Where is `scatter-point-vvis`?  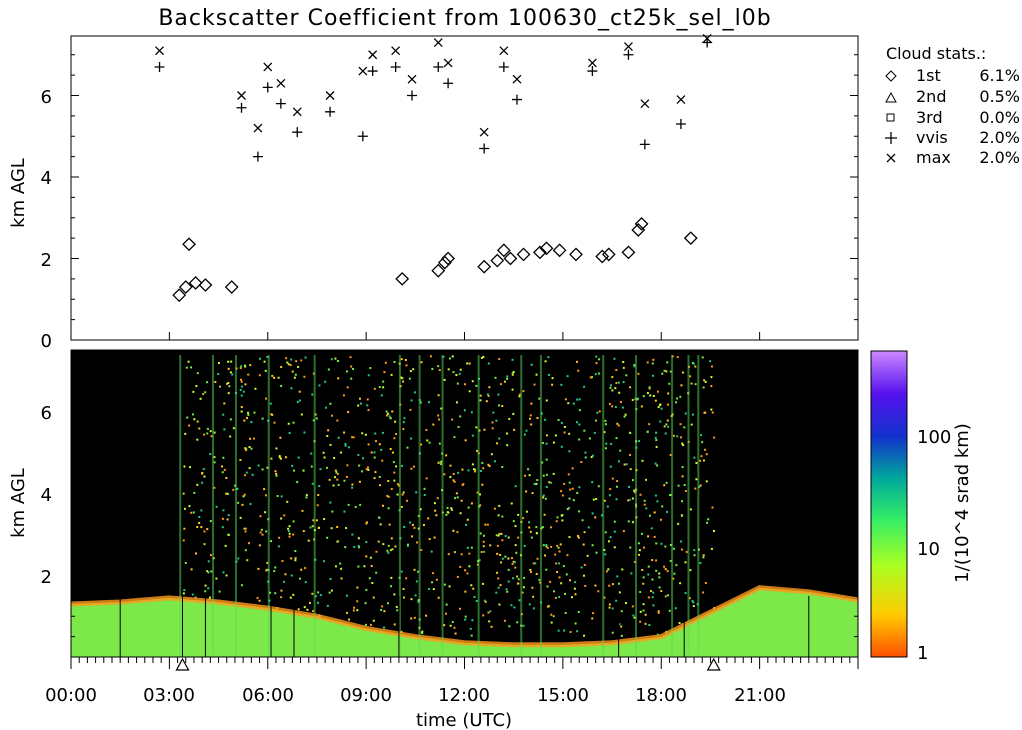 scatter-point-vvis is located at coordinates (628, 54).